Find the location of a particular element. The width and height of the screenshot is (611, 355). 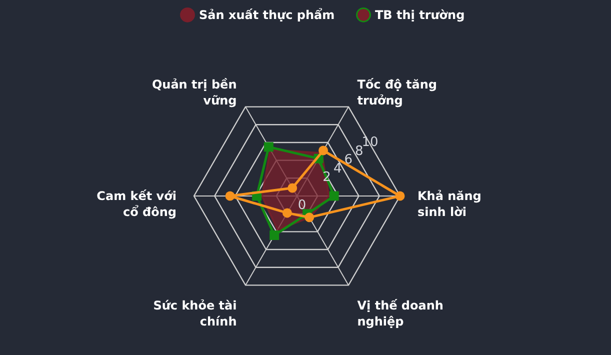

spoke-label: Cam kết với cổ đông is located at coordinates (136, 204).